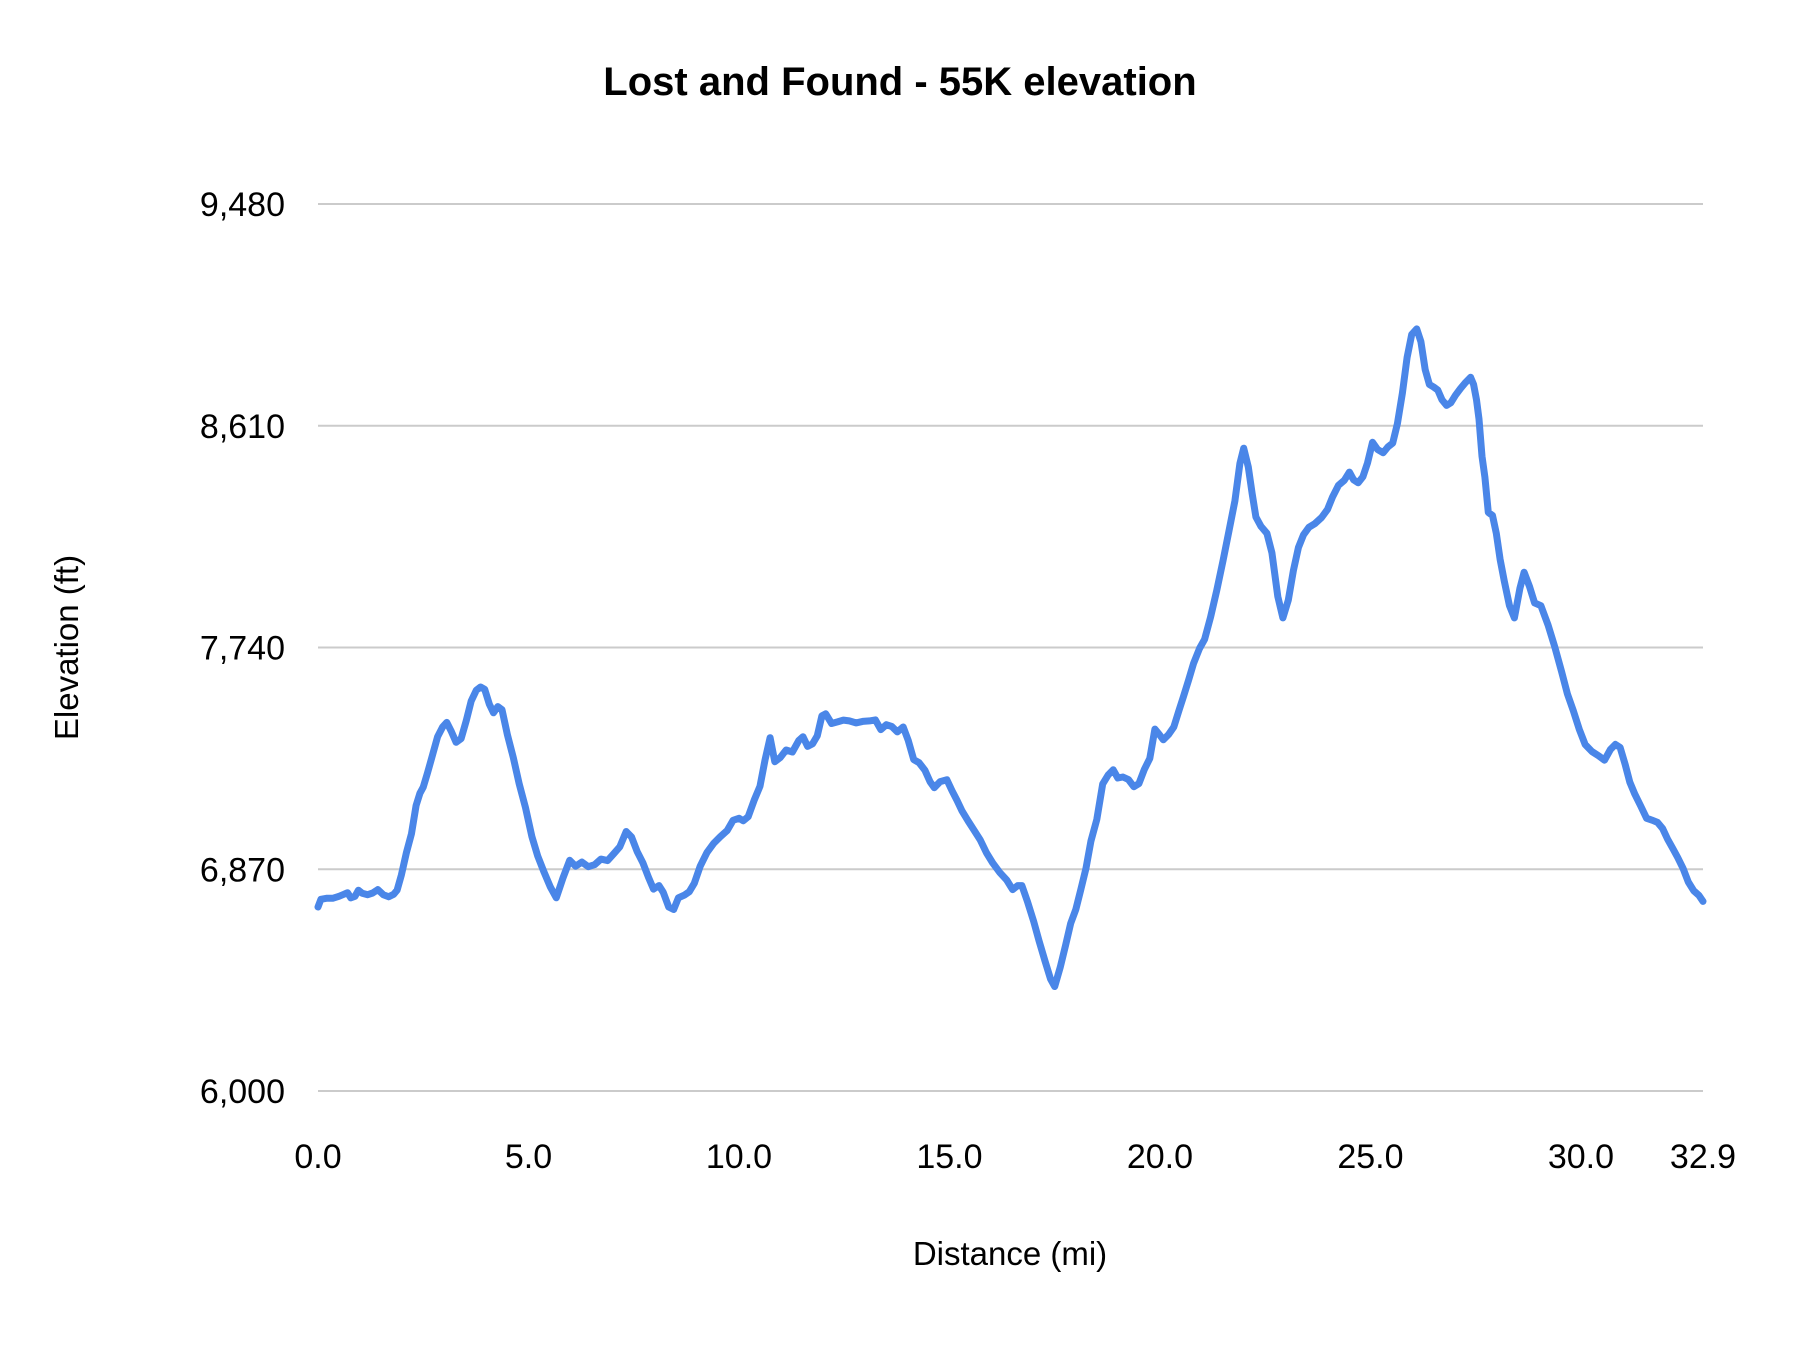 This screenshot has width=1800, height=1350. Describe the element at coordinates (242, 205) in the screenshot. I see `y-tick-label: 9,480` at that location.